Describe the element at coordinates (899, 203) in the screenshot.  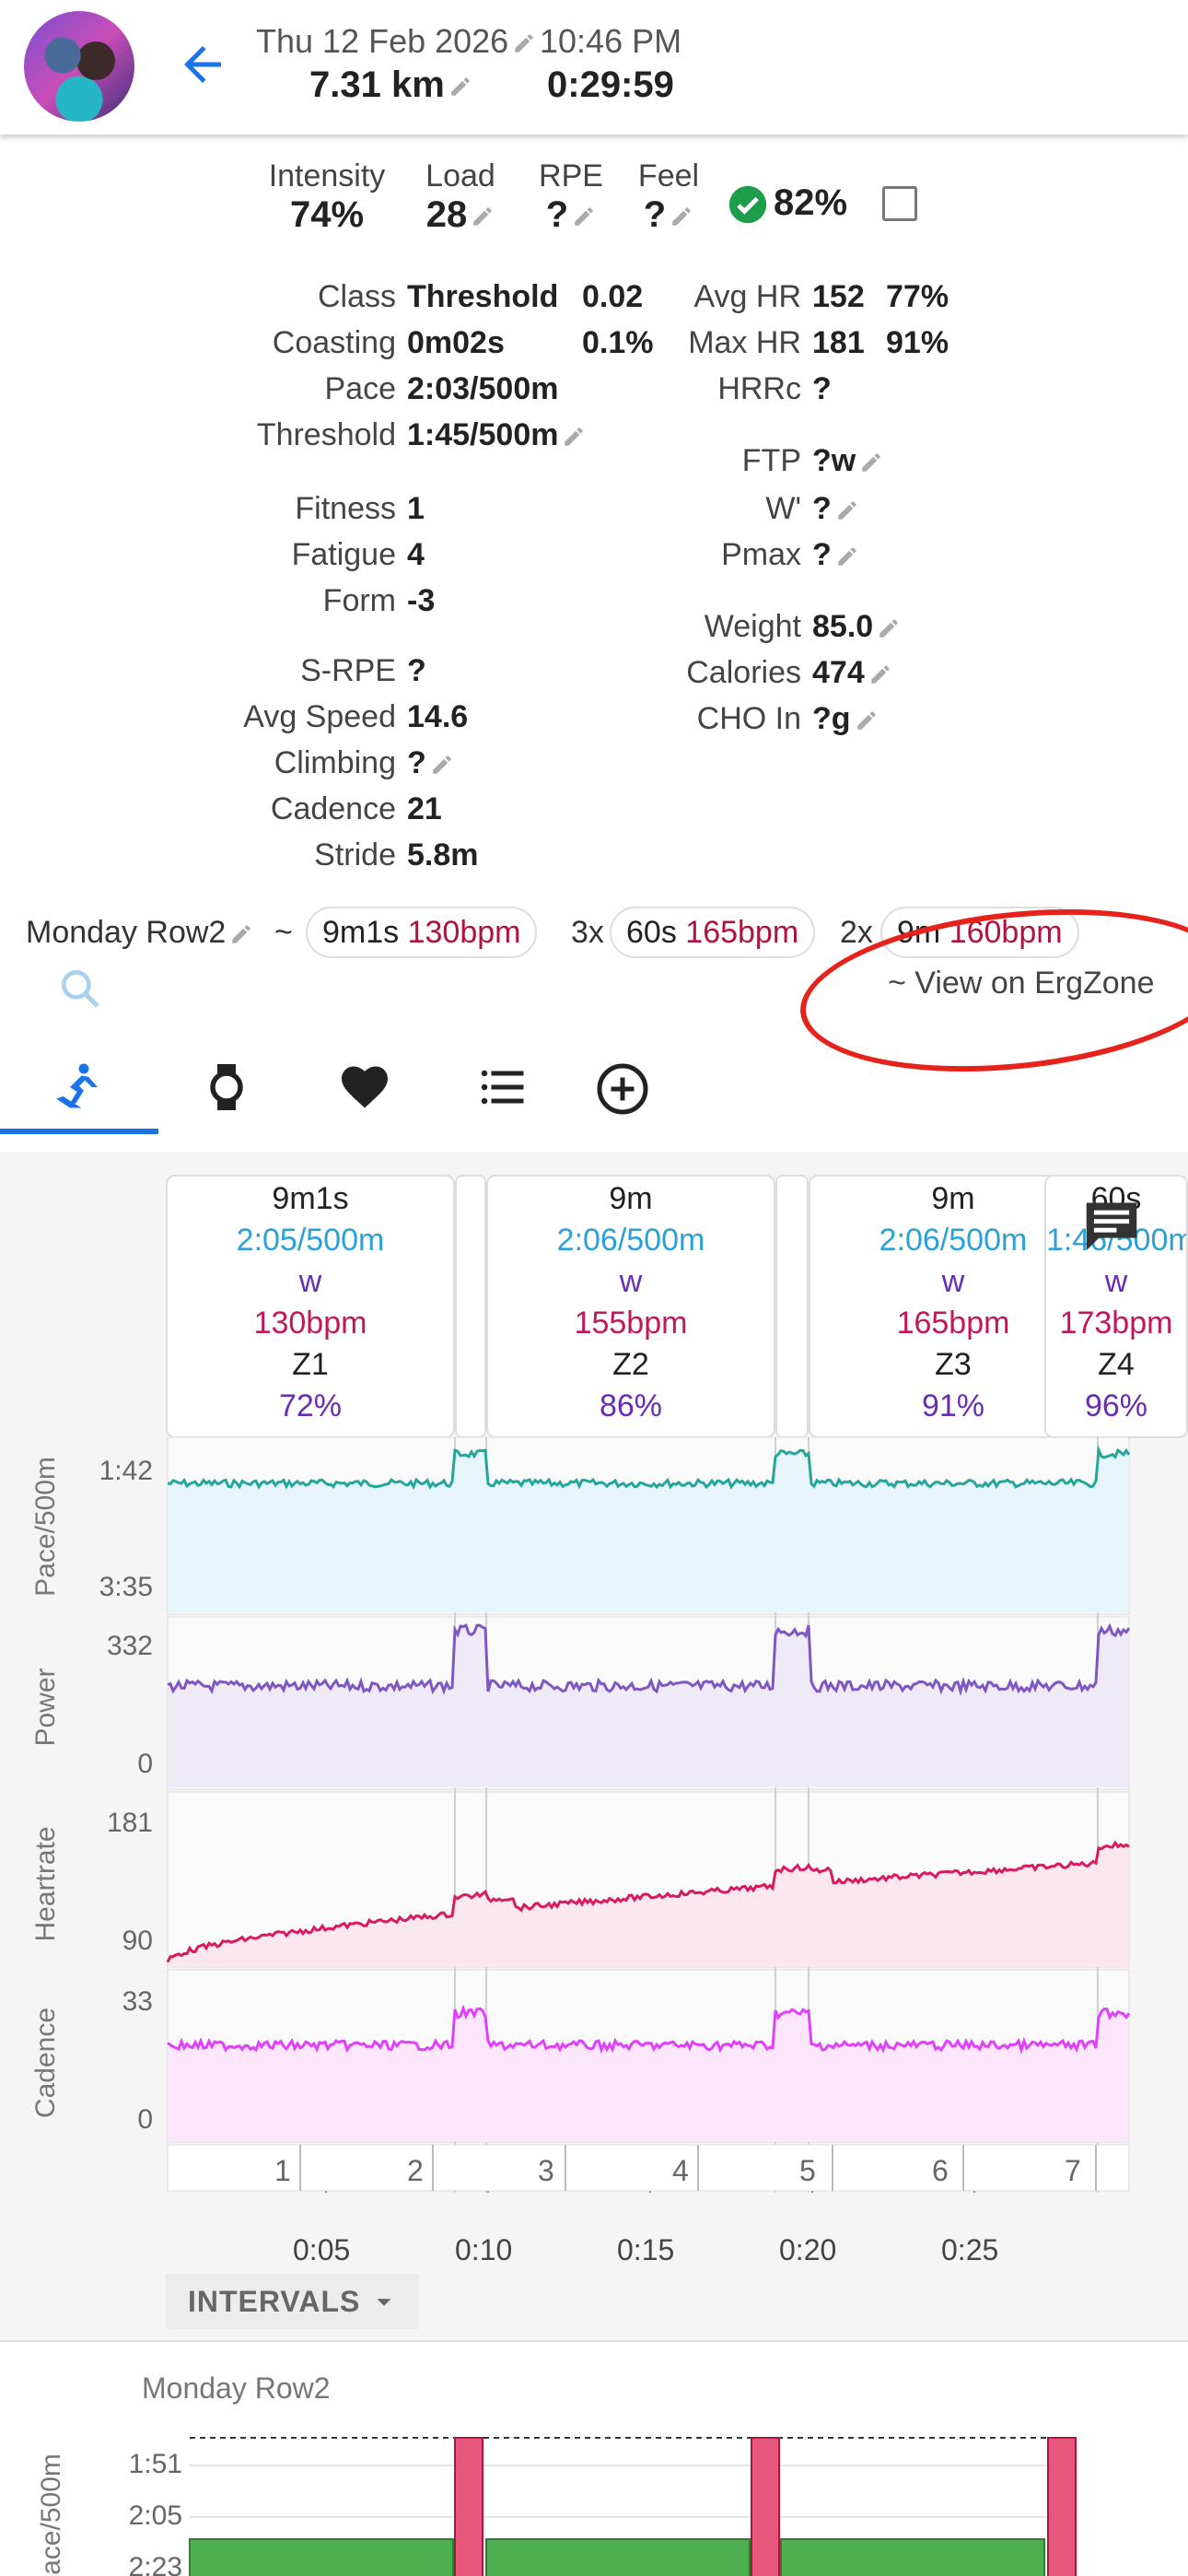
I see `mark-done-checkbox` at that location.